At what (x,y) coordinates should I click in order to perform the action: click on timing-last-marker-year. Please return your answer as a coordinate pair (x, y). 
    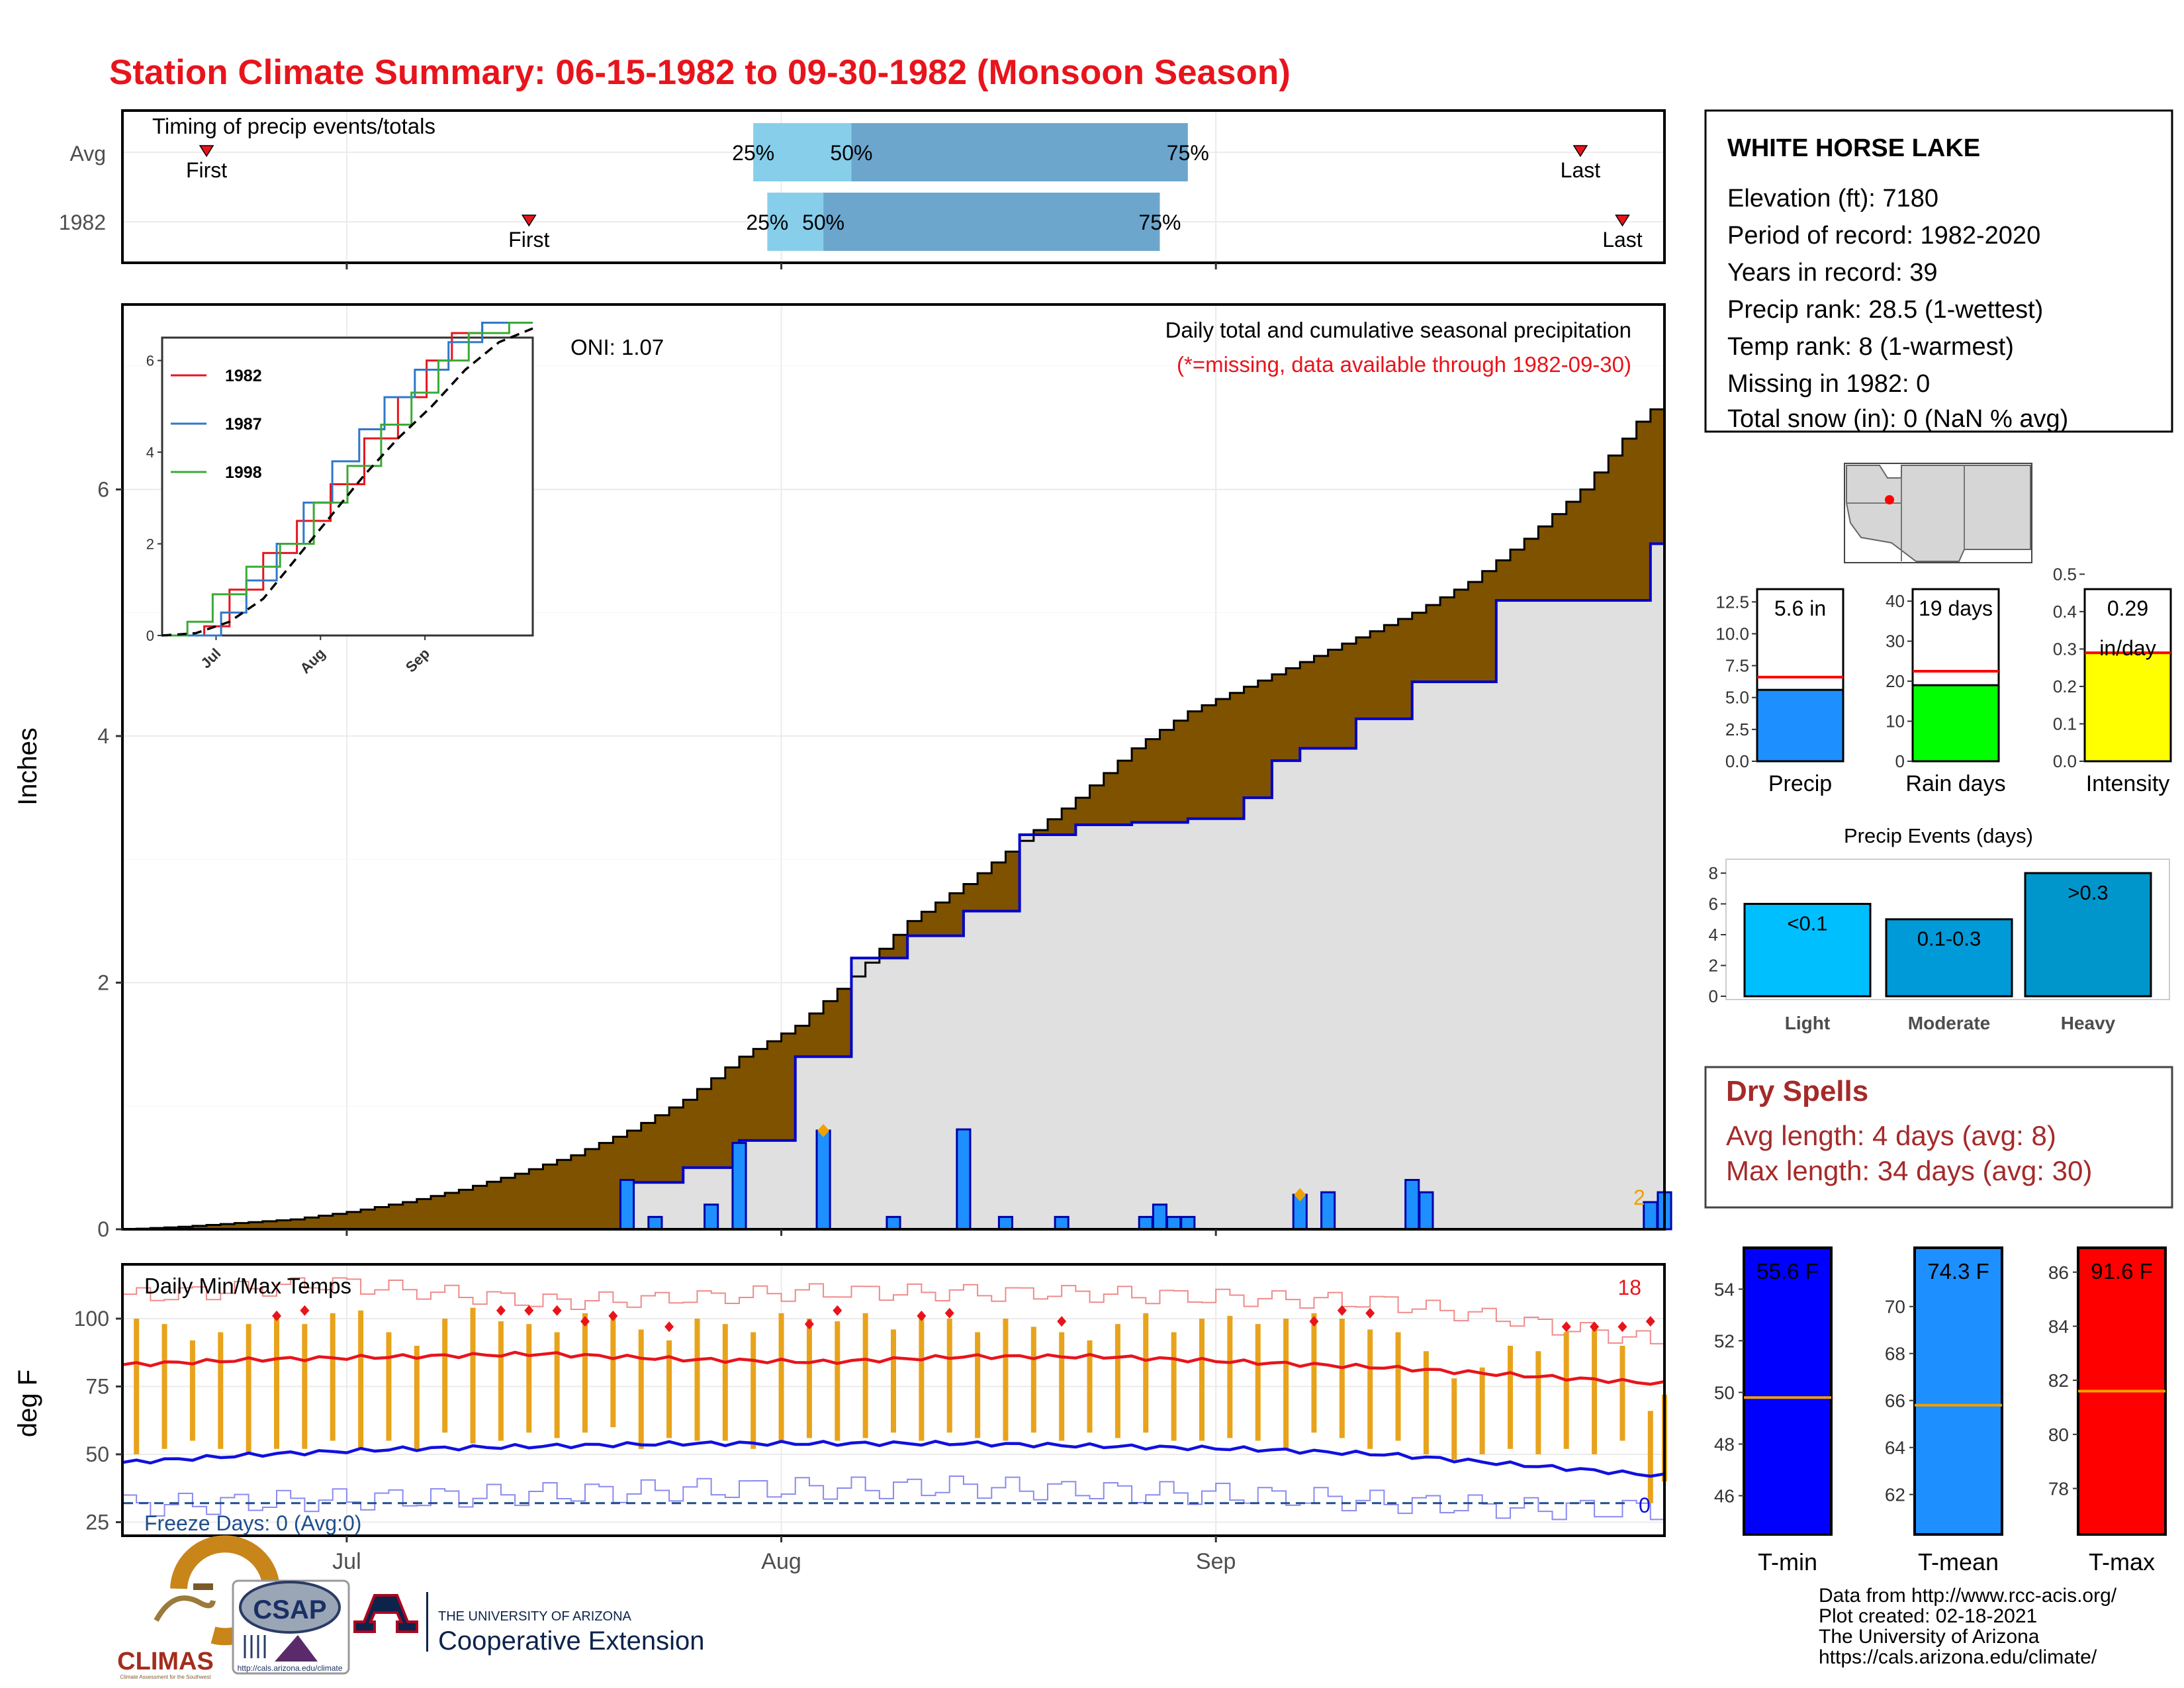
    Looking at the image, I should click on (1622, 220).